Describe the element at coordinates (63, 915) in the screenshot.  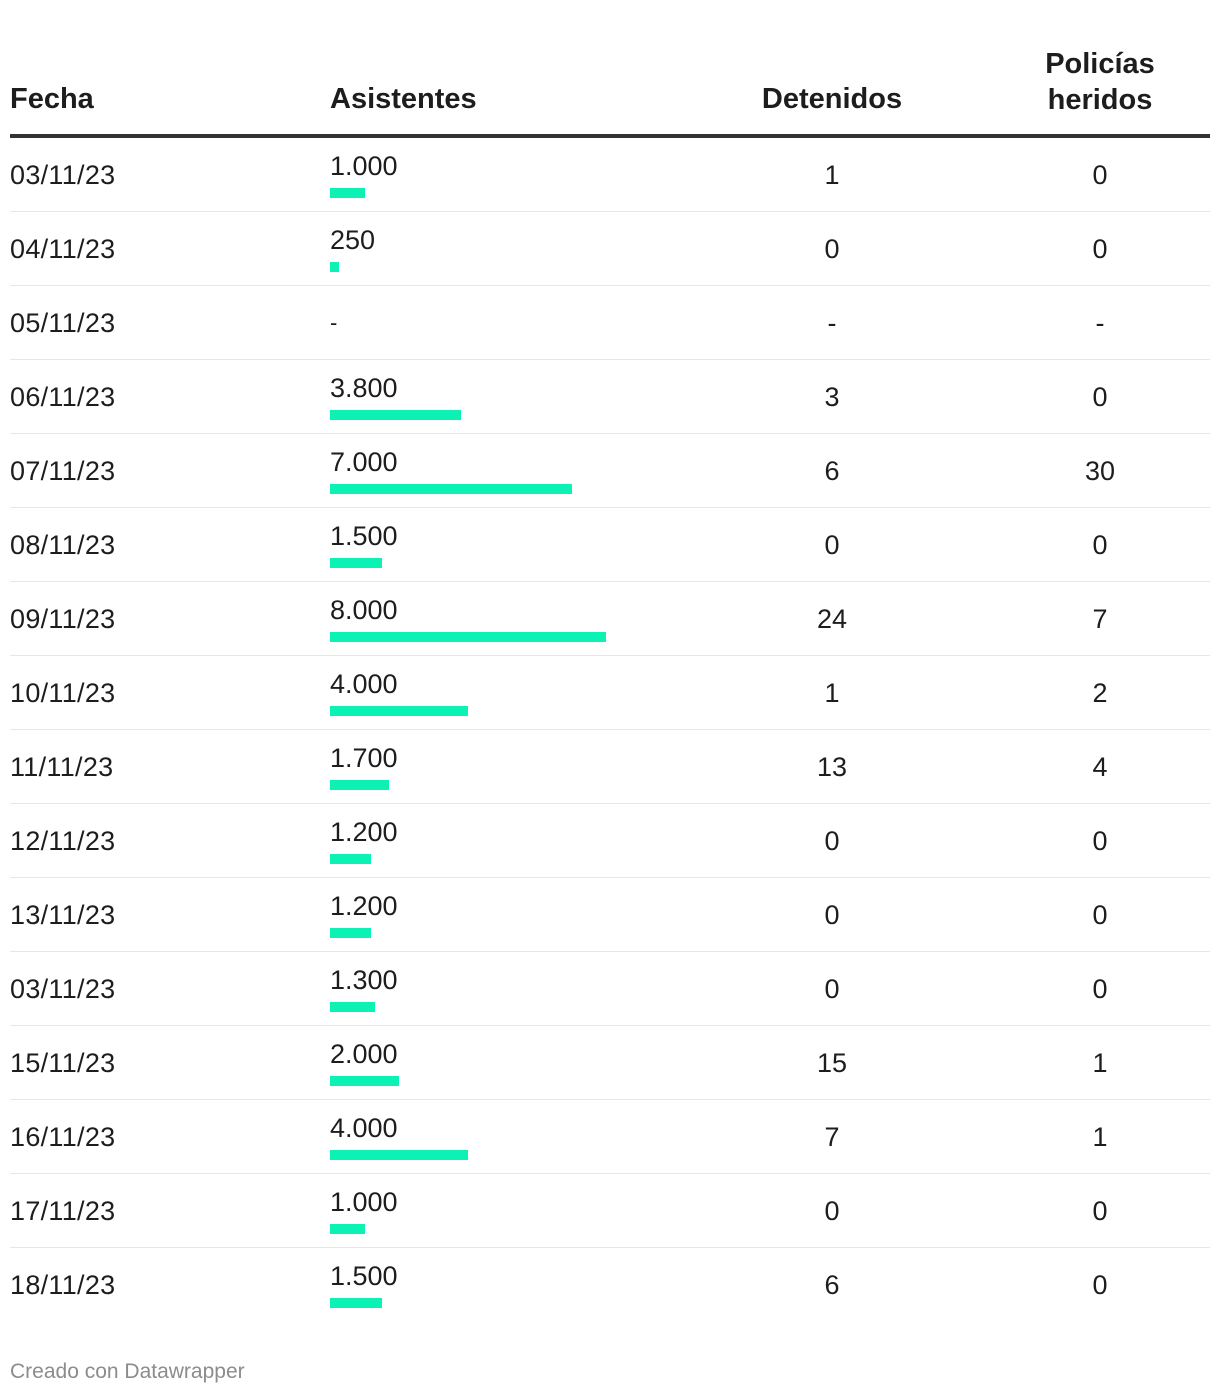
I see `cell-fecha: 13/11/23` at that location.